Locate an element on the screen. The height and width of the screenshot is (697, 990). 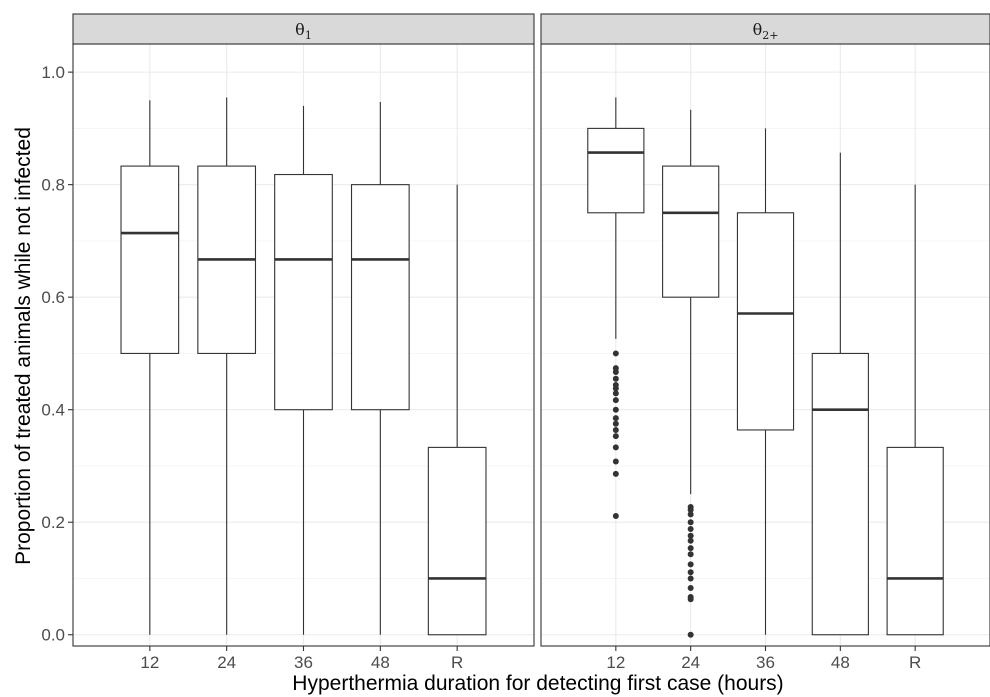
y-tick-label: 0.8 is located at coordinates (53, 185).